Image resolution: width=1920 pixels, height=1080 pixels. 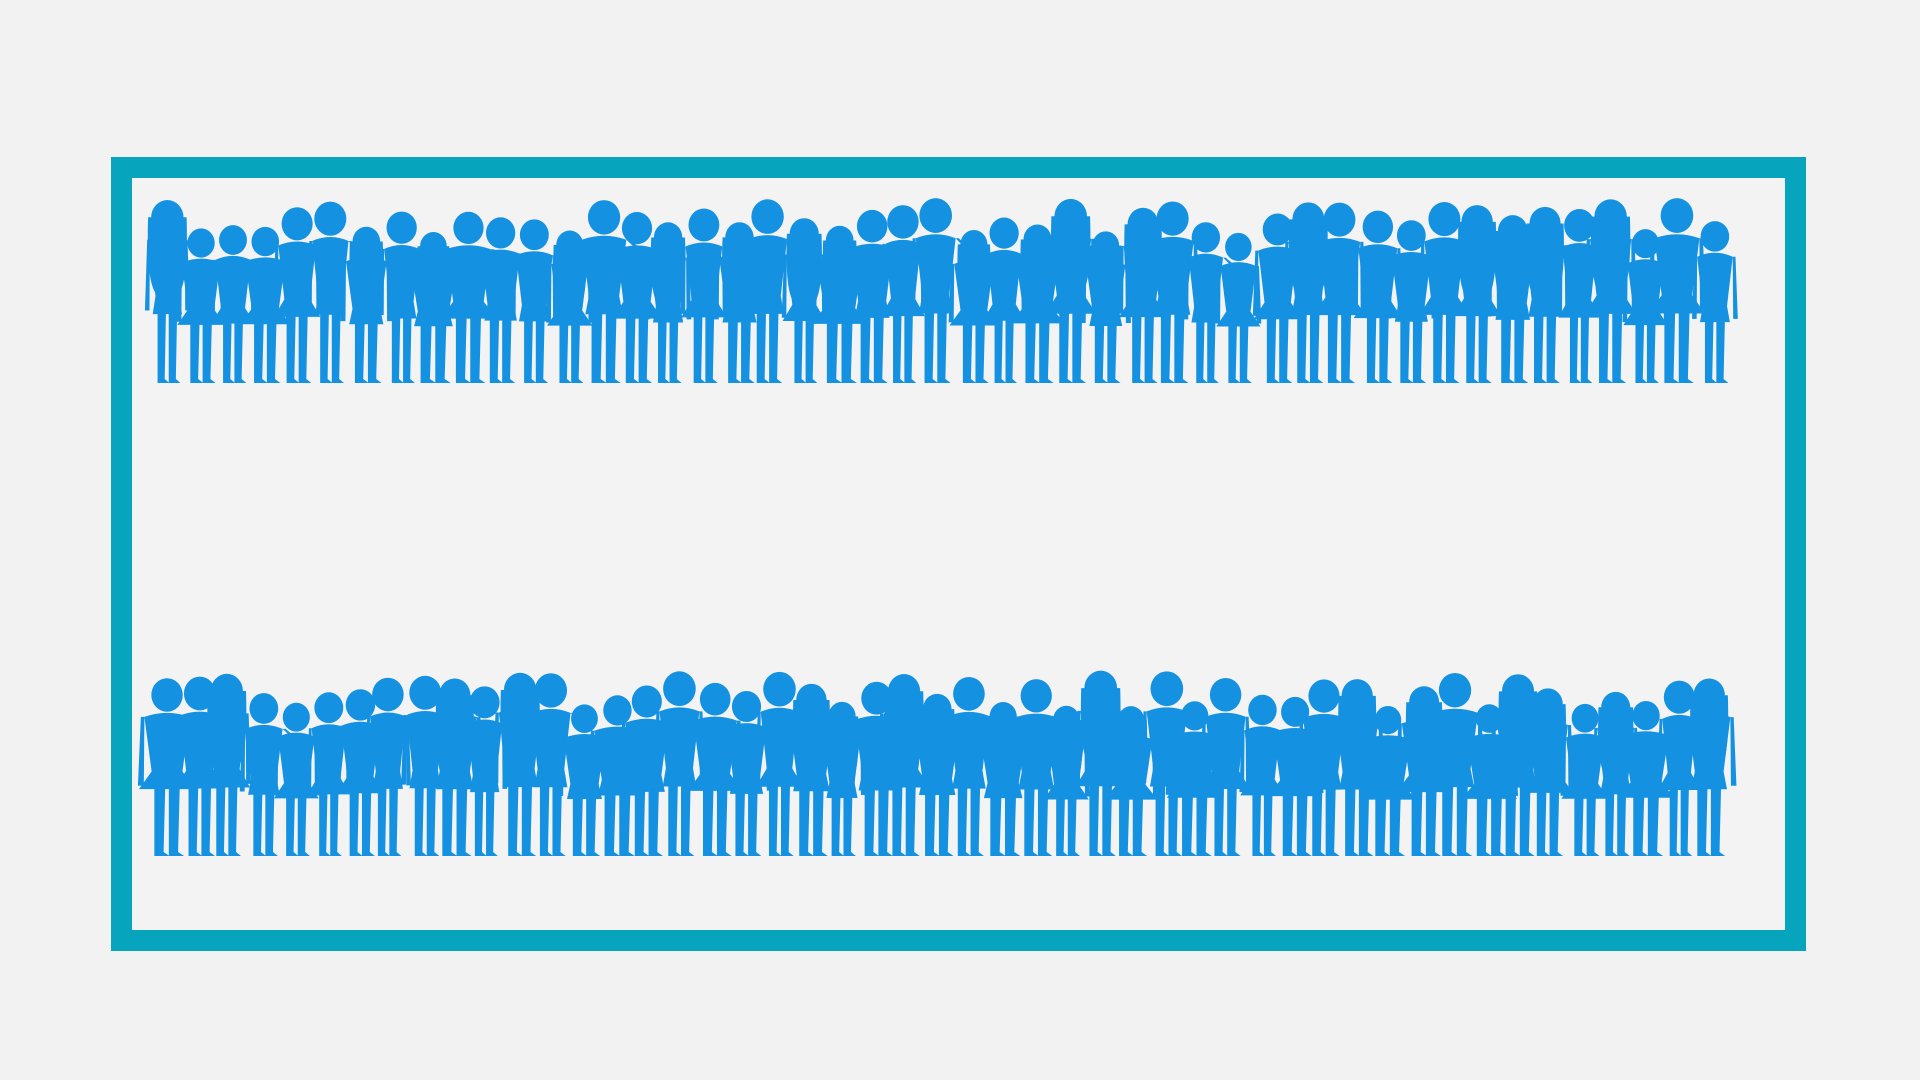 I want to click on character-silhouette-row-bottom, so click(x=937, y=763).